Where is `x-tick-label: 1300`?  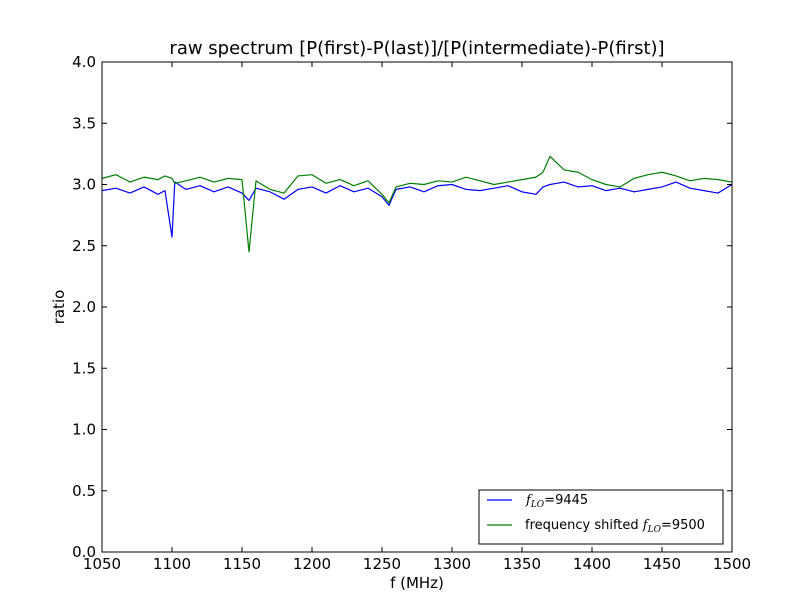 x-tick-label: 1300 is located at coordinates (452, 564).